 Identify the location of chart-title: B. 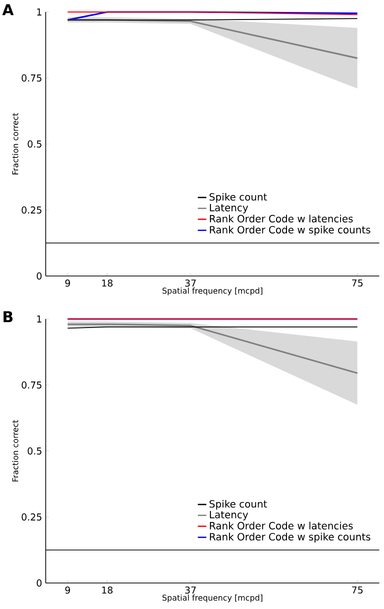
(8, 316).